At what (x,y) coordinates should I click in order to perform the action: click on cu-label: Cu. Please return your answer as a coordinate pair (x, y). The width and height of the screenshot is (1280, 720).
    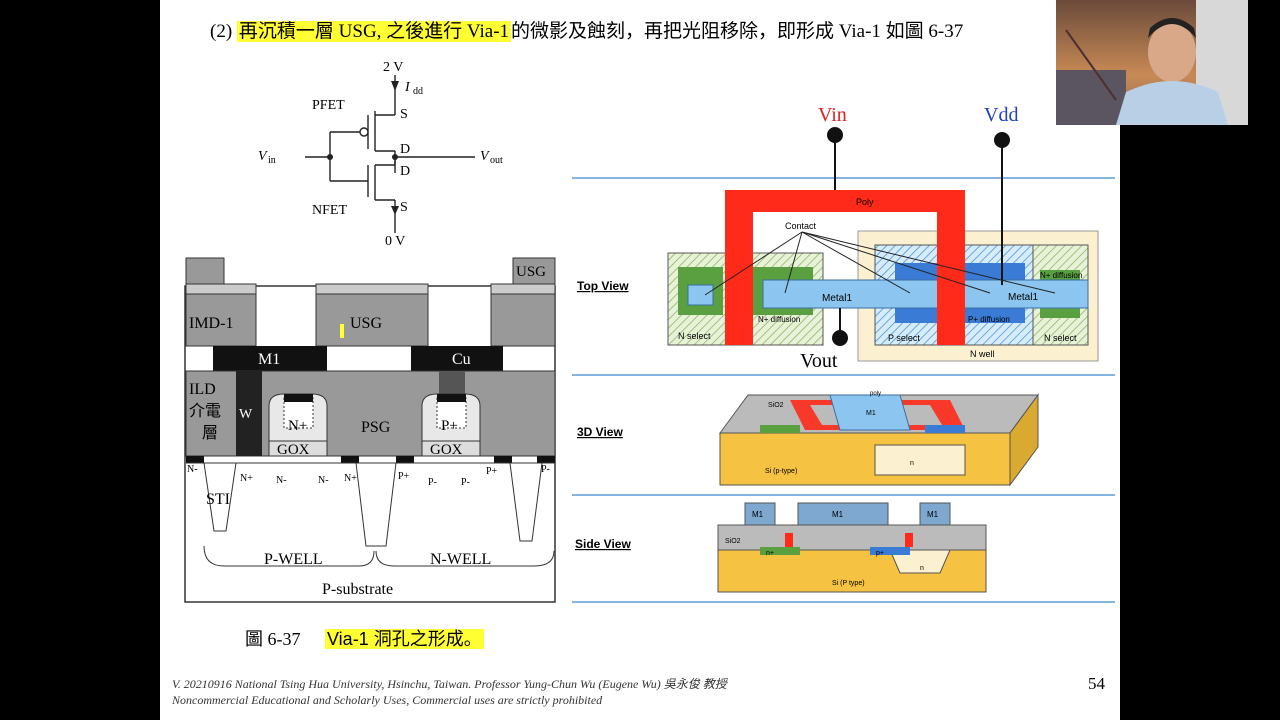
    Looking at the image, I should click on (461, 359).